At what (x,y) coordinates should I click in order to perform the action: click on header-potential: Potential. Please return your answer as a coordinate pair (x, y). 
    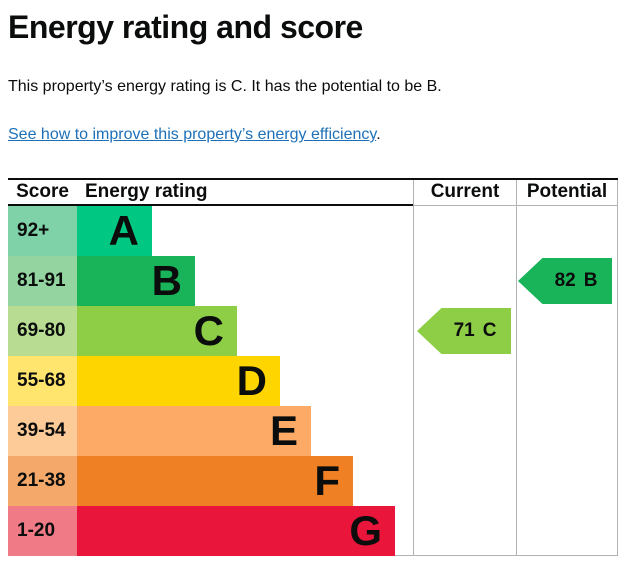
    Looking at the image, I should click on (567, 192).